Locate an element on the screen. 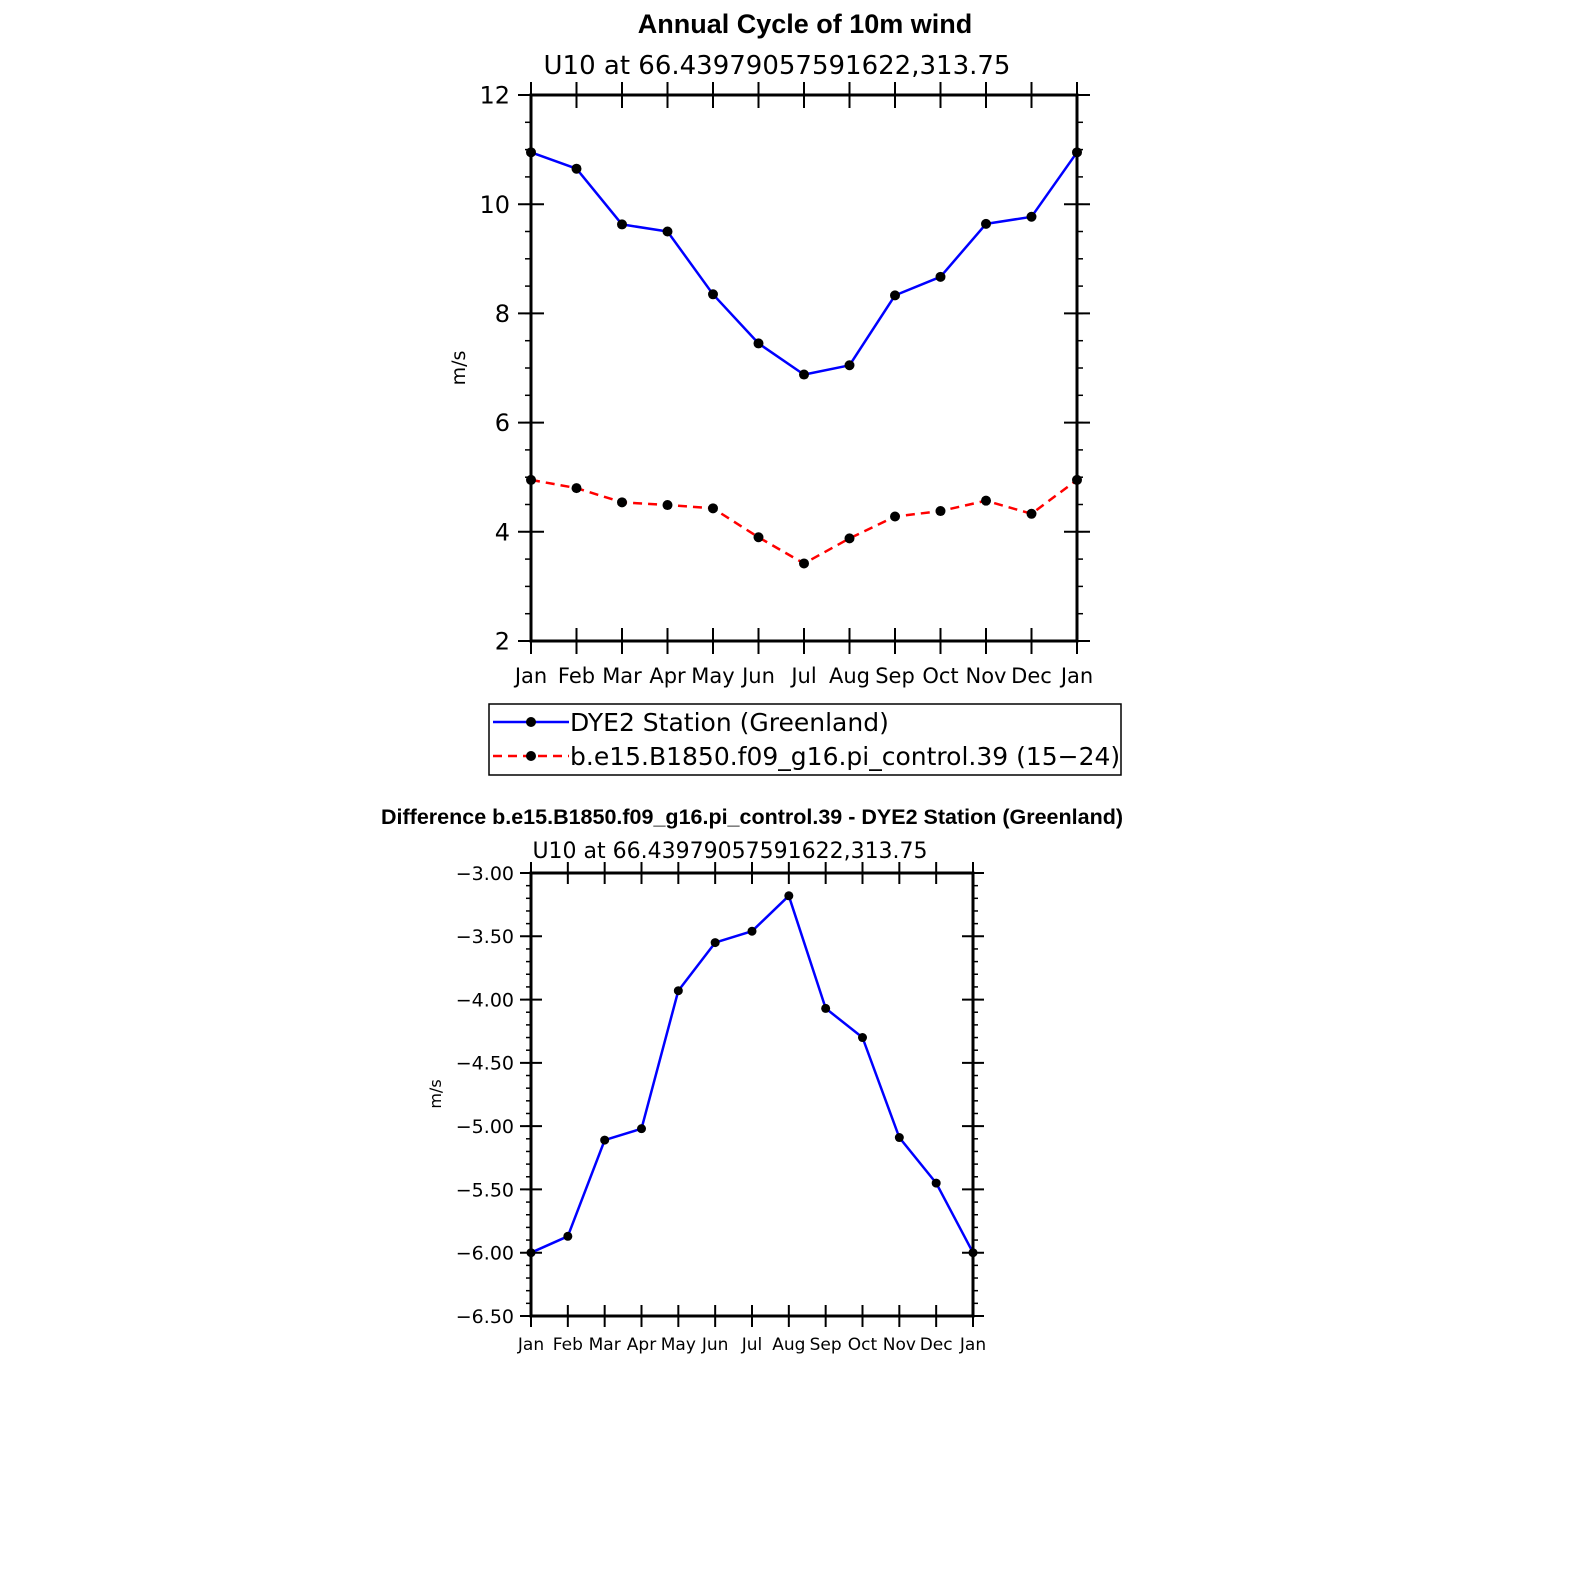  y-tick-labels: 2 4 6 8 10 12 is located at coordinates (494, 369).